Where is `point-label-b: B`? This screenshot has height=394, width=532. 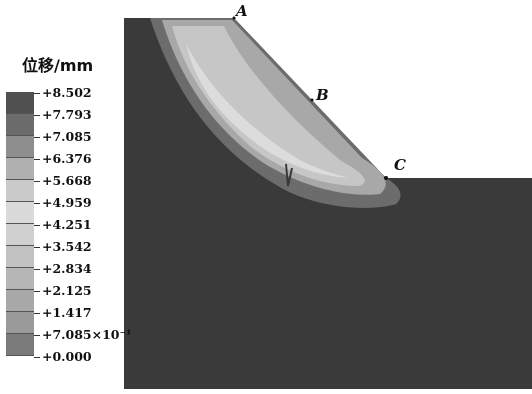
point-label-b: B is located at coordinates (322, 95).